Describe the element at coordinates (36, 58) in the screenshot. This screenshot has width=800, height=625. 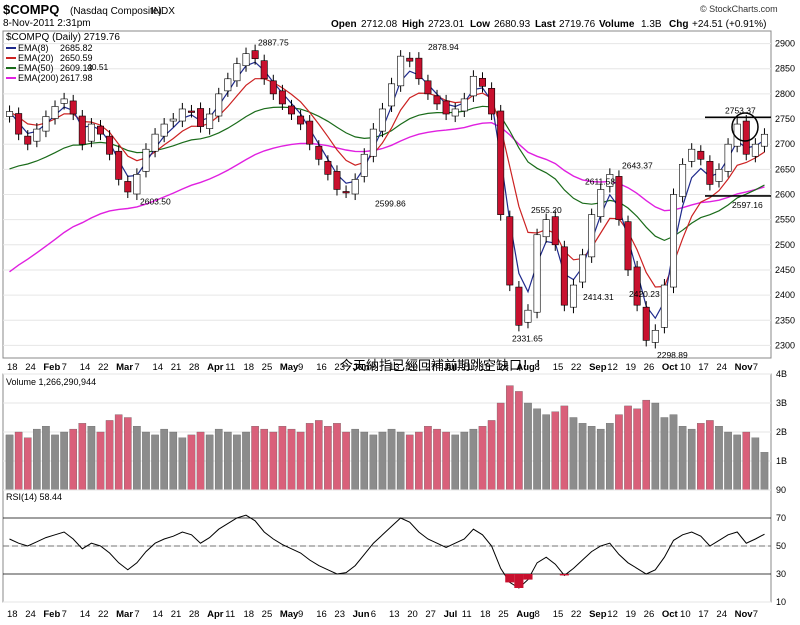
I see `legend-ema20-label: EMA(20)` at that location.